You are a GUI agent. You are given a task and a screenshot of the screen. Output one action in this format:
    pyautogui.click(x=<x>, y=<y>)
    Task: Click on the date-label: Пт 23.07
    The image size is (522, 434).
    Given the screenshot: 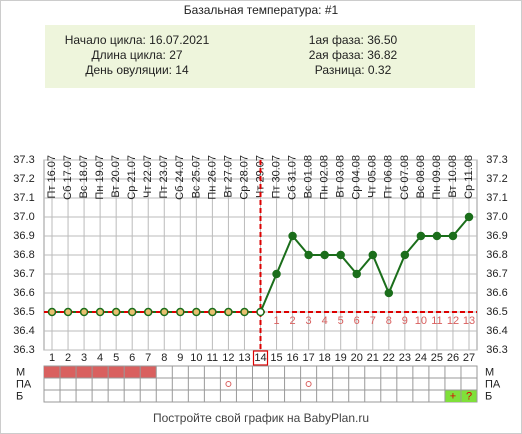 What is the action you would take?
    pyautogui.click(x=164, y=177)
    